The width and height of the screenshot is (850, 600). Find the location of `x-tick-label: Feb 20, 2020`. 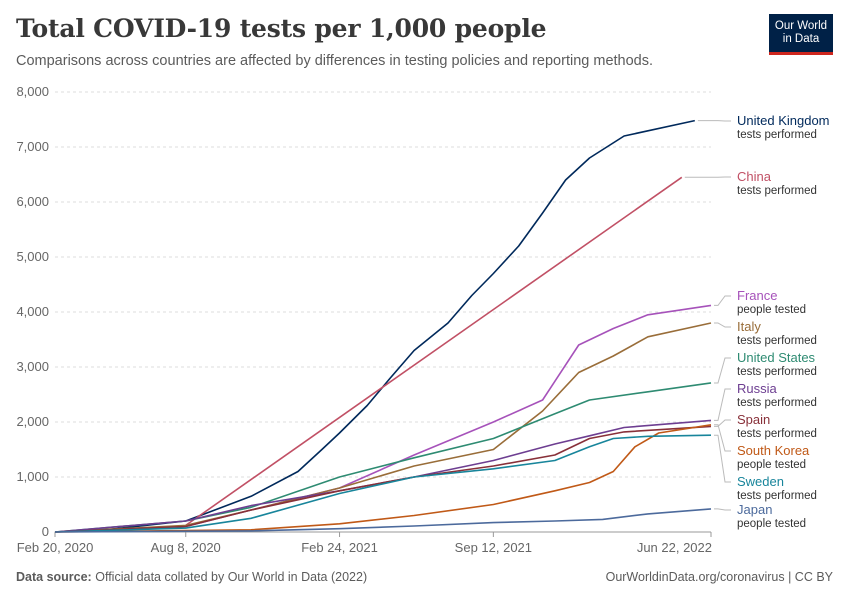

x-tick-label: Feb 20, 2020 is located at coordinates (55, 547).